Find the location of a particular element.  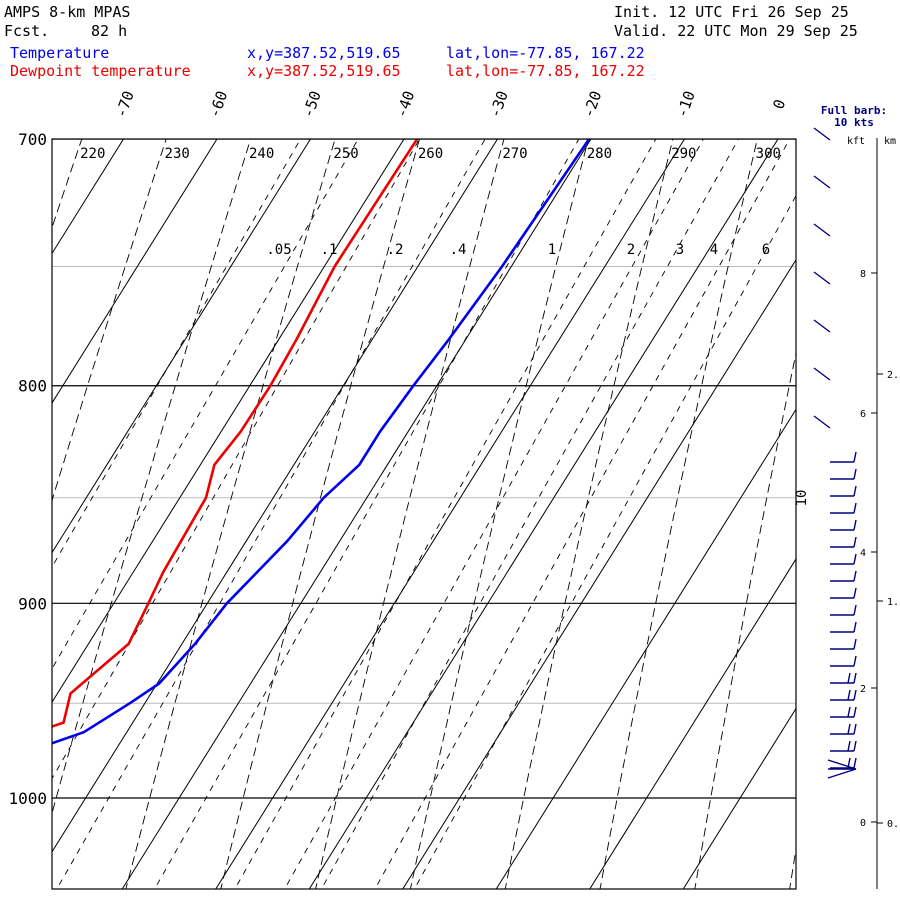

mixing-ratio-label: .4 is located at coordinates (458, 250).